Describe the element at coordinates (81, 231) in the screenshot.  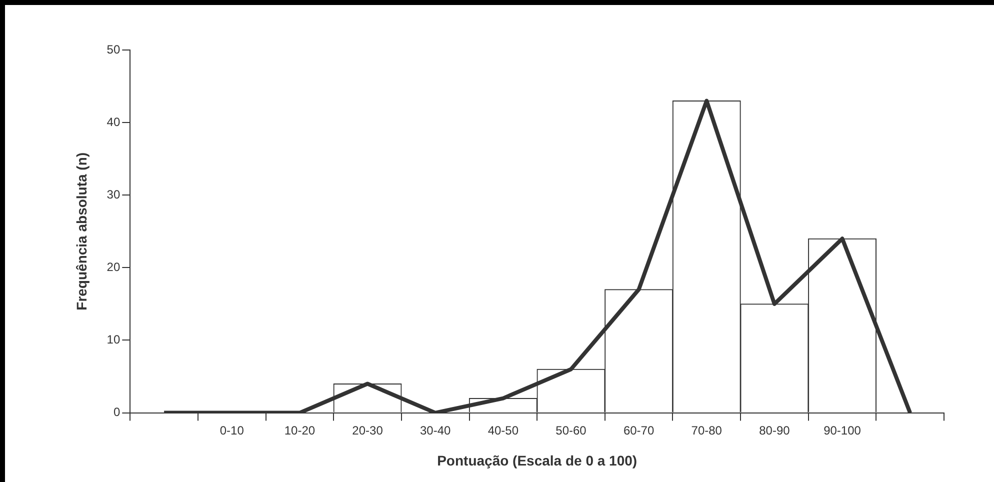
I see `y-axis-title: Frequência absoluta (n)` at that location.